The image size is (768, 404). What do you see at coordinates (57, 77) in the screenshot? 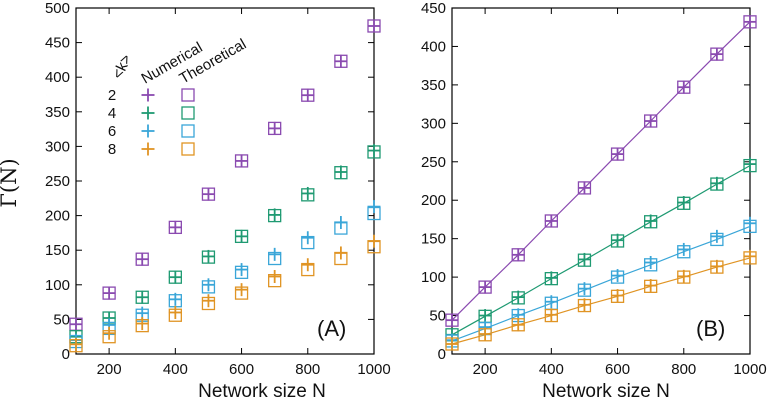
I see `panel-a-y-tick-label: 400` at bounding box center [57, 77].